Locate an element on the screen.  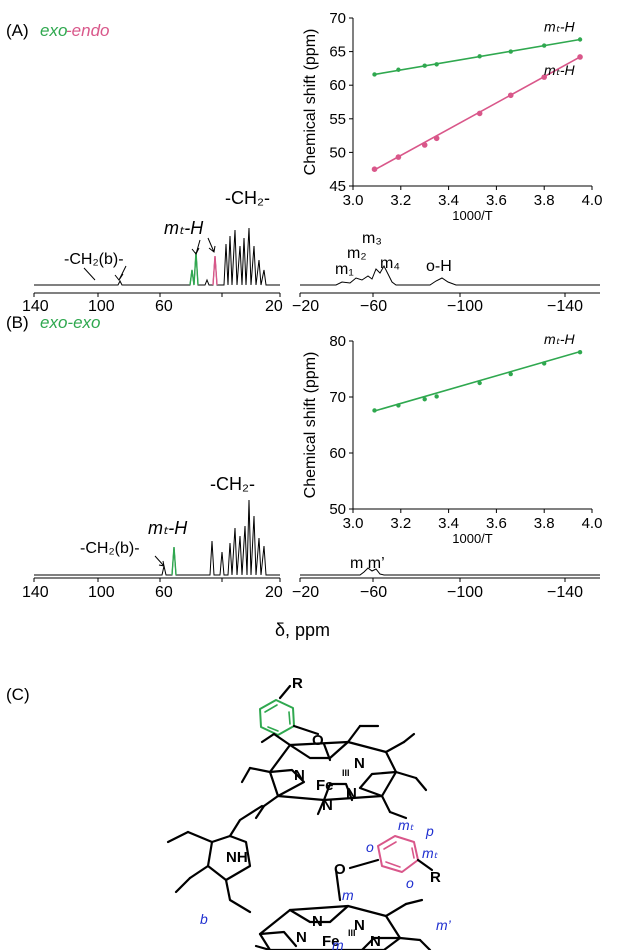
x-axis-label: 1000/T is located at coordinates (472, 215).